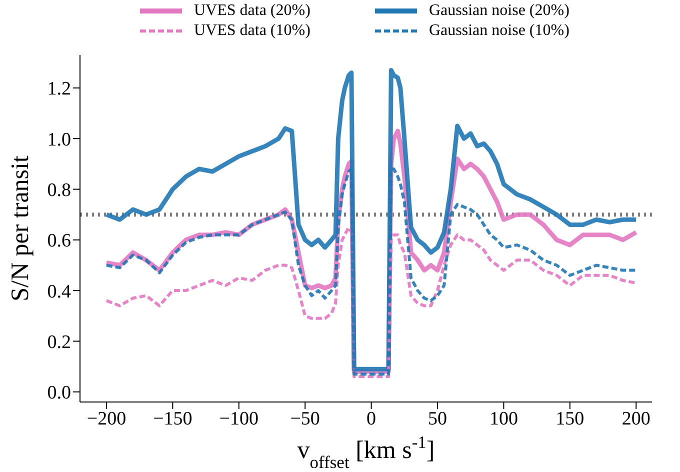 The height and width of the screenshot is (472, 680). What do you see at coordinates (305, 419) in the screenshot?
I see `x-tick-label: −50` at bounding box center [305, 419].